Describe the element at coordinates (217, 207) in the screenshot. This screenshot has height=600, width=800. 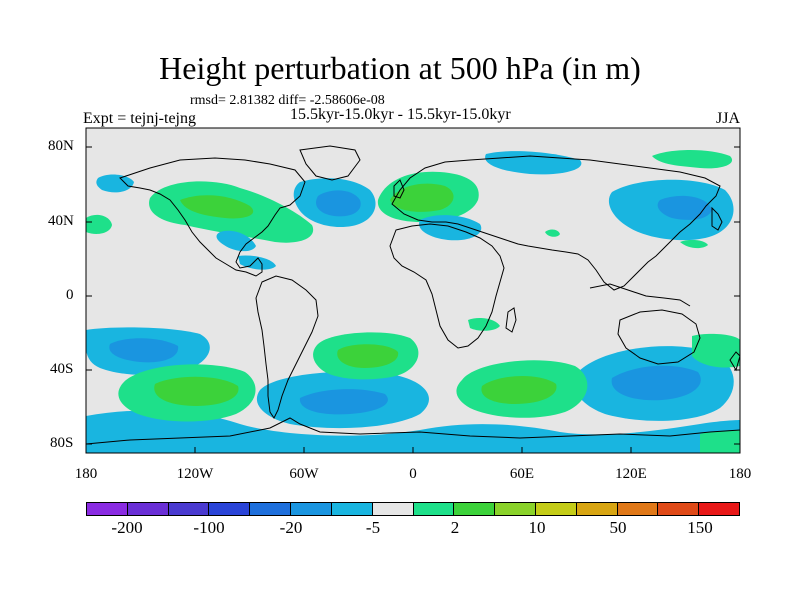
I see `anomaly-green-na-core` at that location.